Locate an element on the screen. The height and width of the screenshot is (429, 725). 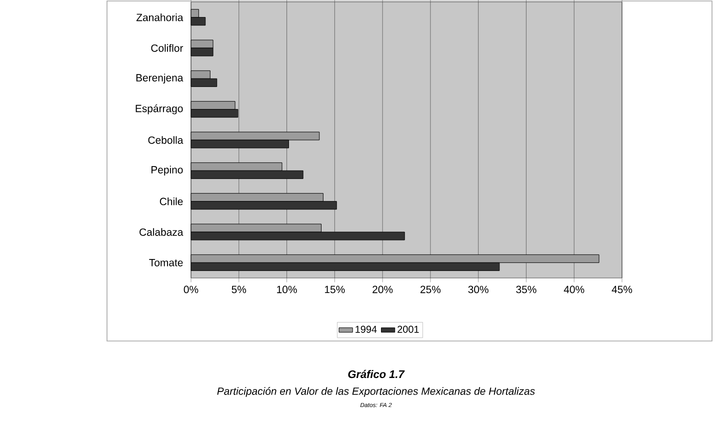
x-tick-label: 40% is located at coordinates (574, 290).